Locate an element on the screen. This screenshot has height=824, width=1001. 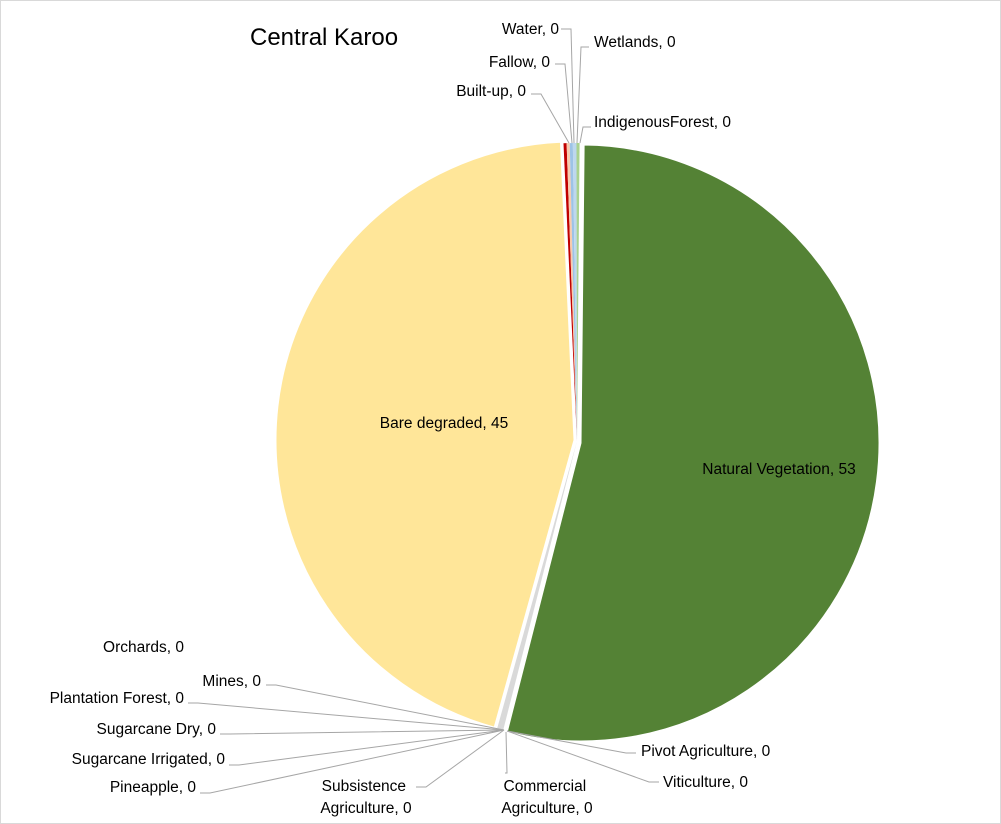
commercial-label-line-2: Agriculture, 0 is located at coordinates (547, 808).